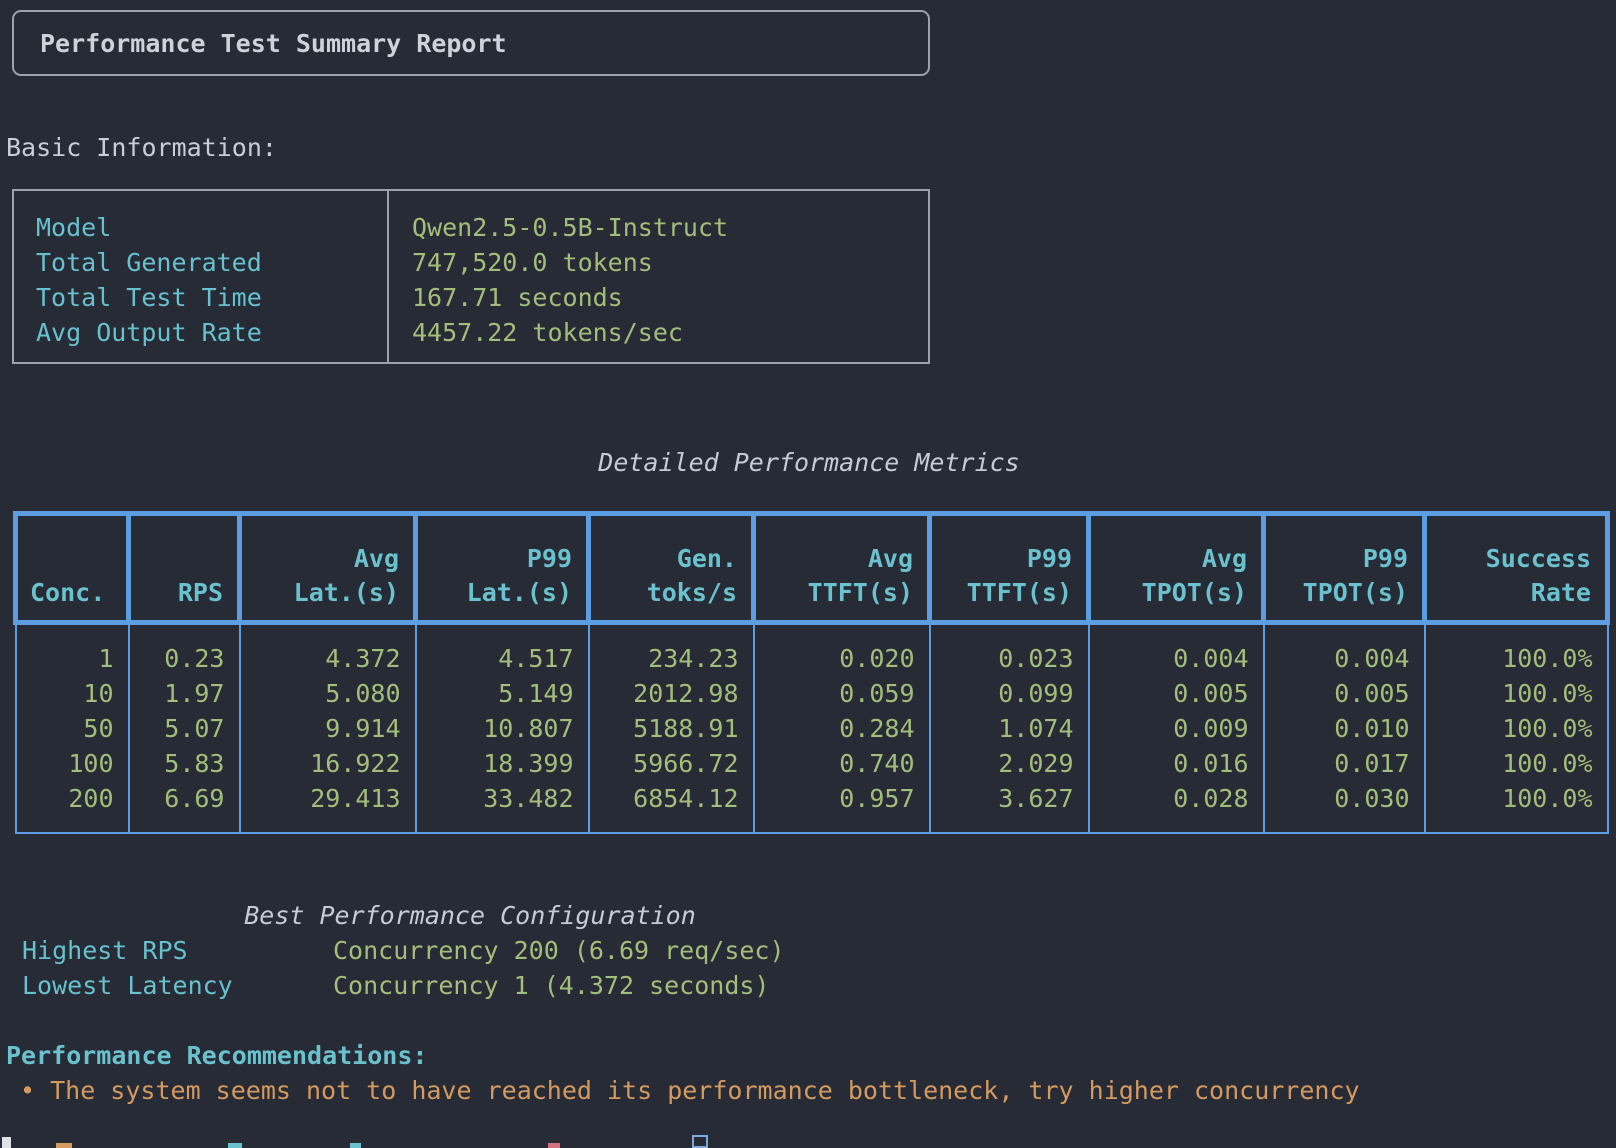 The height and width of the screenshot is (1148, 1616). I want to click on cell: 9.914, so click(327, 728).